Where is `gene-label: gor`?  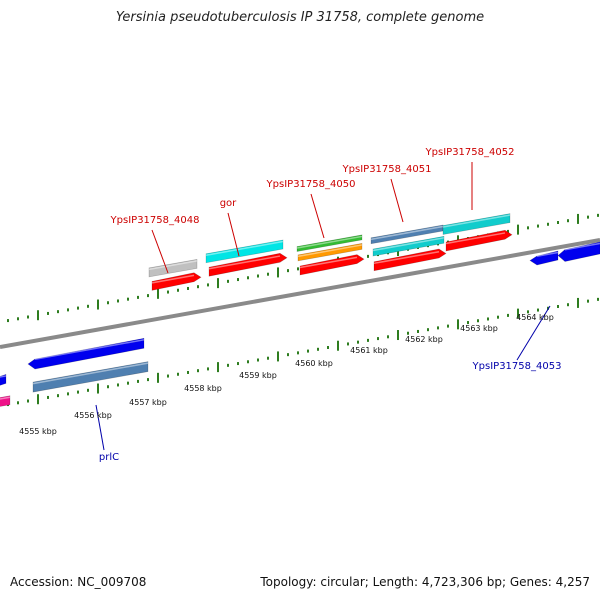
gene-label: gor is located at coordinates (228, 203).